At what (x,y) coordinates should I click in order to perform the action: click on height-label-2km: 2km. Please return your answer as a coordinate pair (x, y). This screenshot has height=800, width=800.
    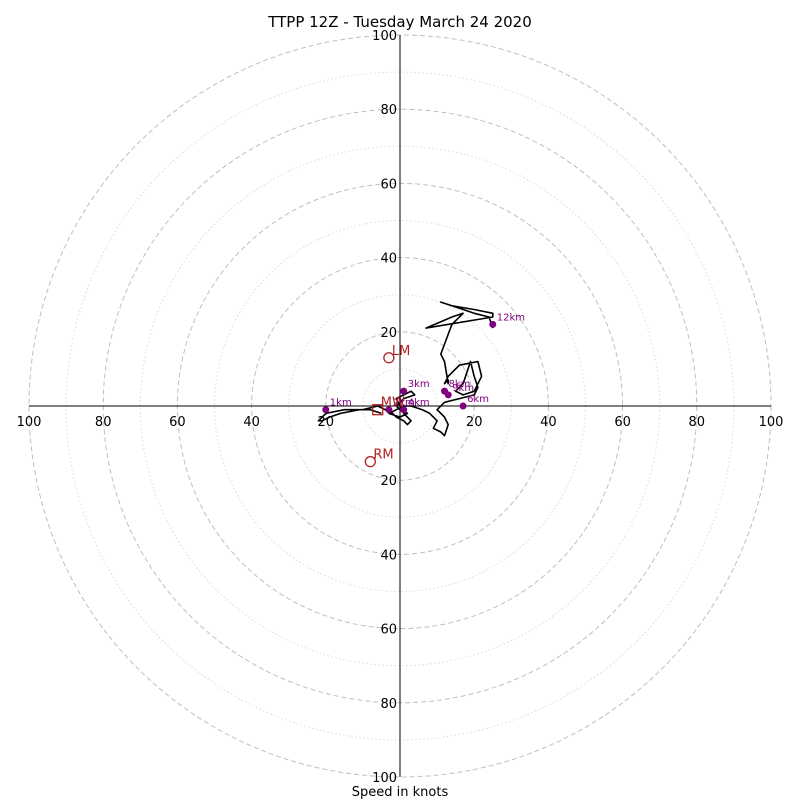
    Looking at the image, I should click on (404, 403).